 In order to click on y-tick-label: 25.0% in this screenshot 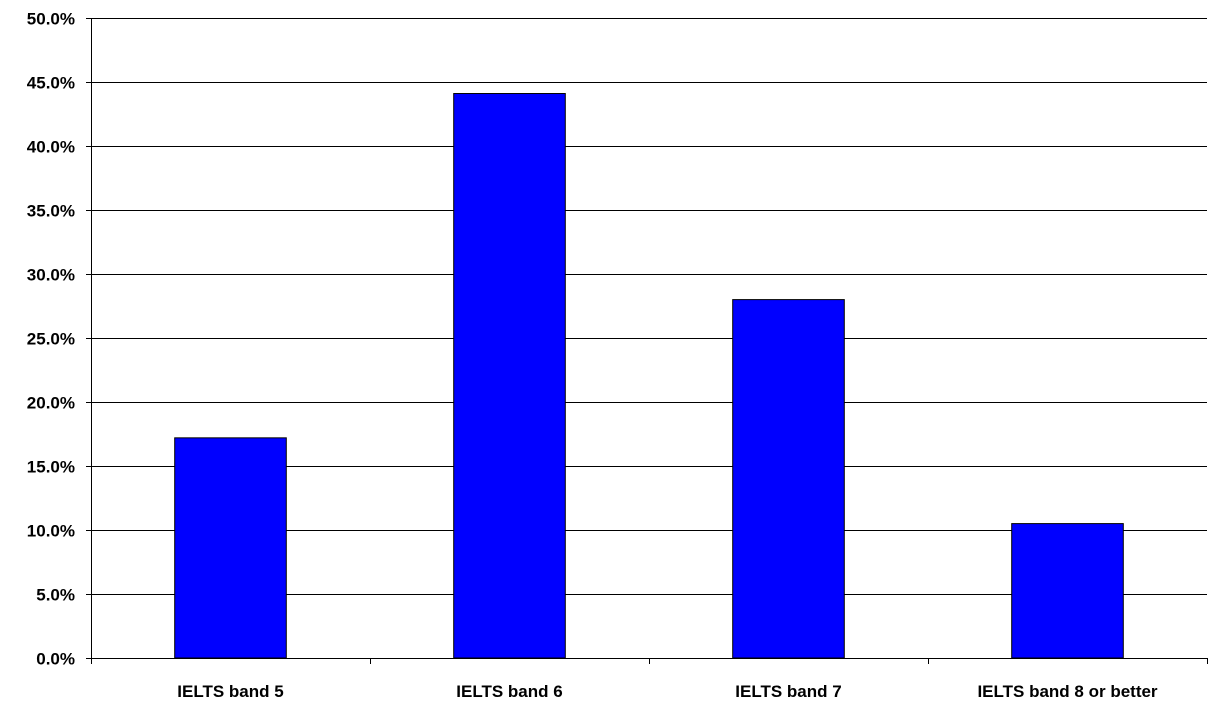, I will do `click(51, 339)`.